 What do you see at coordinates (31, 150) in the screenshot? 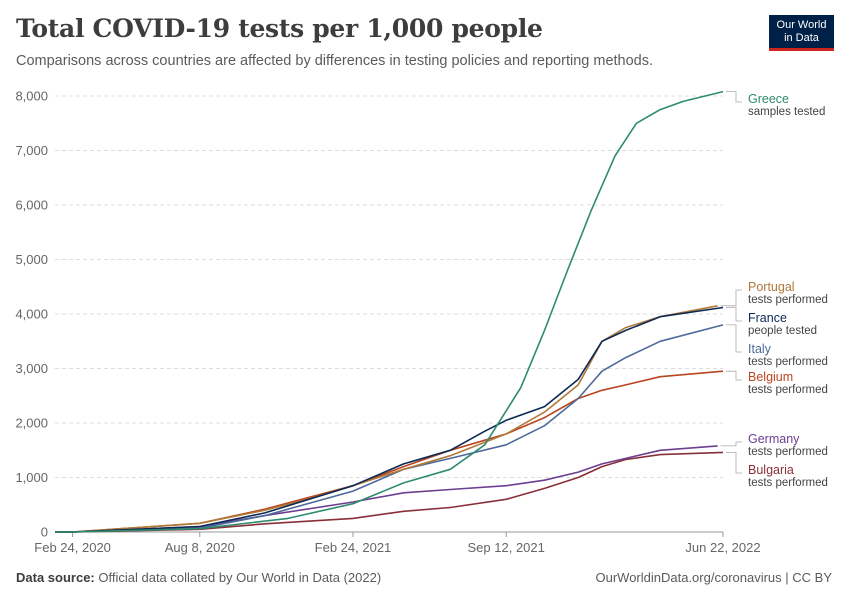
I see `y-tick-label: 7,000` at bounding box center [31, 150].